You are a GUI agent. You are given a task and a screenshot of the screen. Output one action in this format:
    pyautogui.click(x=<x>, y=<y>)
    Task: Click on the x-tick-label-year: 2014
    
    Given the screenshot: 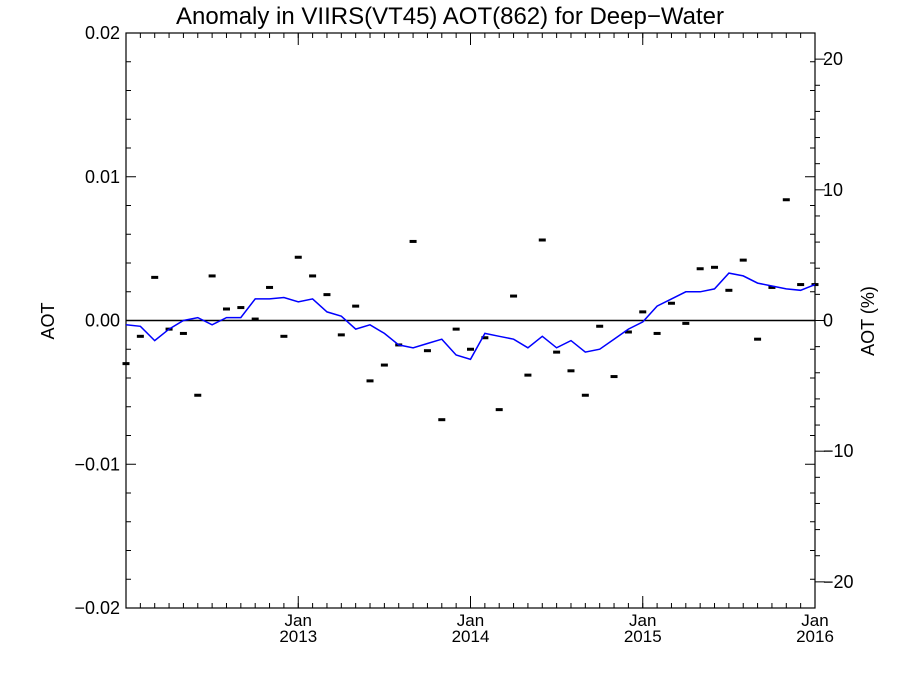 What is the action you would take?
    pyautogui.click(x=471, y=636)
    